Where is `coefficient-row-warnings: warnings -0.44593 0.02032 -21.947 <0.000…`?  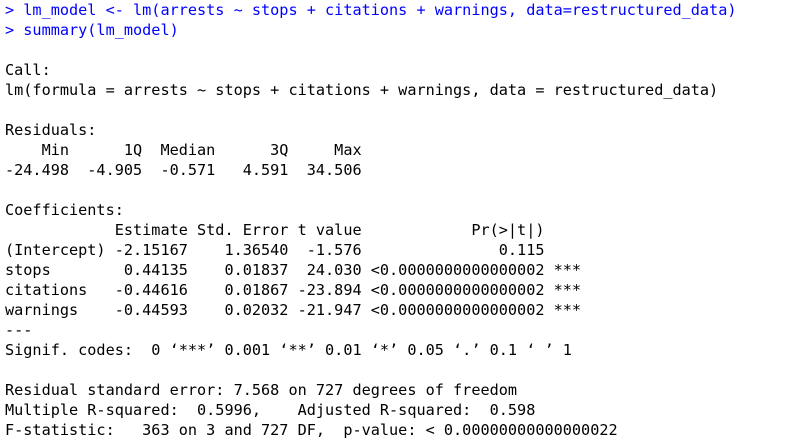
coefficient-row-warnings: warnings -0.44593 0.02032 -21.947 <0.000… is located at coordinates (293, 310).